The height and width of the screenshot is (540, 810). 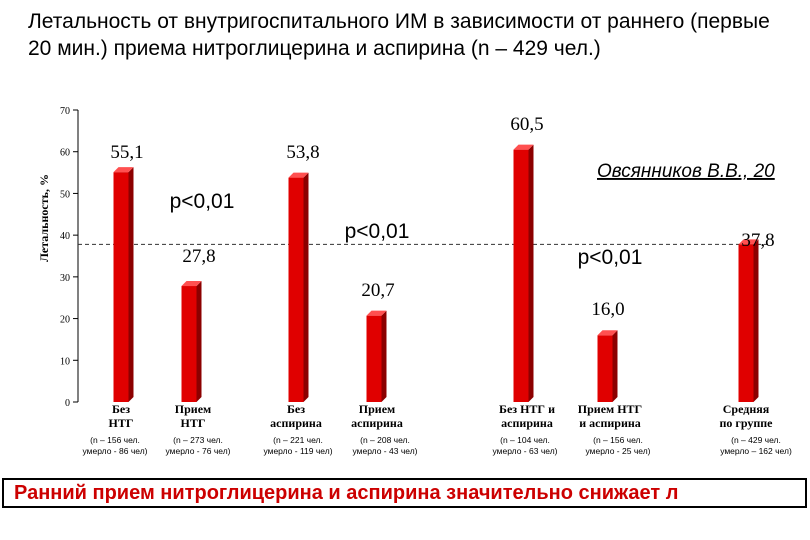 What do you see at coordinates (756, 440) in the screenshot?
I see `sample-note: (n – 429 чел.` at bounding box center [756, 440].